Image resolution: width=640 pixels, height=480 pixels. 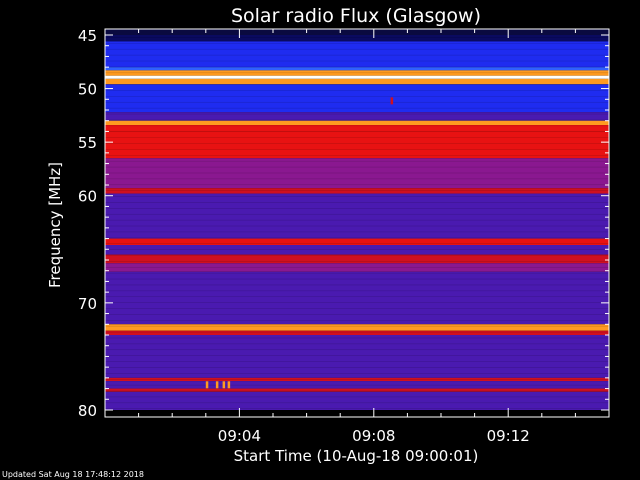 I want to click on y-tick-label: 60, so click(x=87, y=197).